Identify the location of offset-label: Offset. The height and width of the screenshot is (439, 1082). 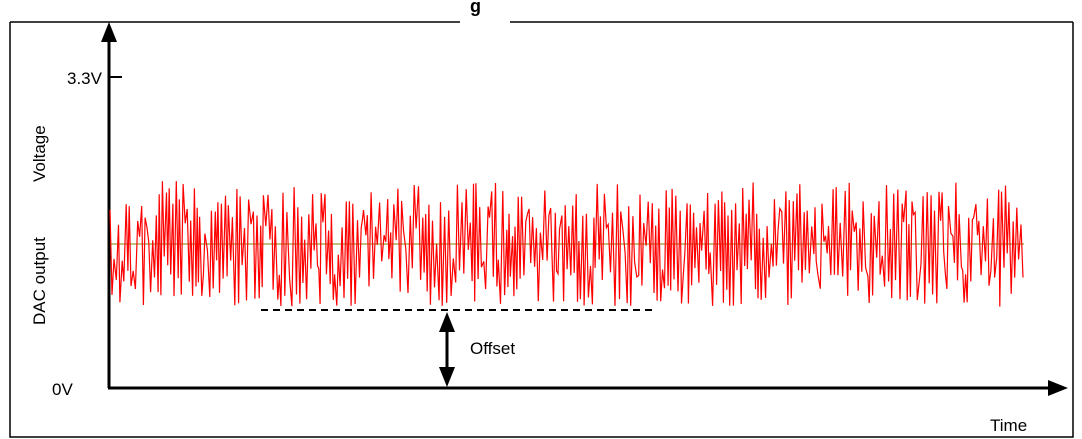
(492, 348).